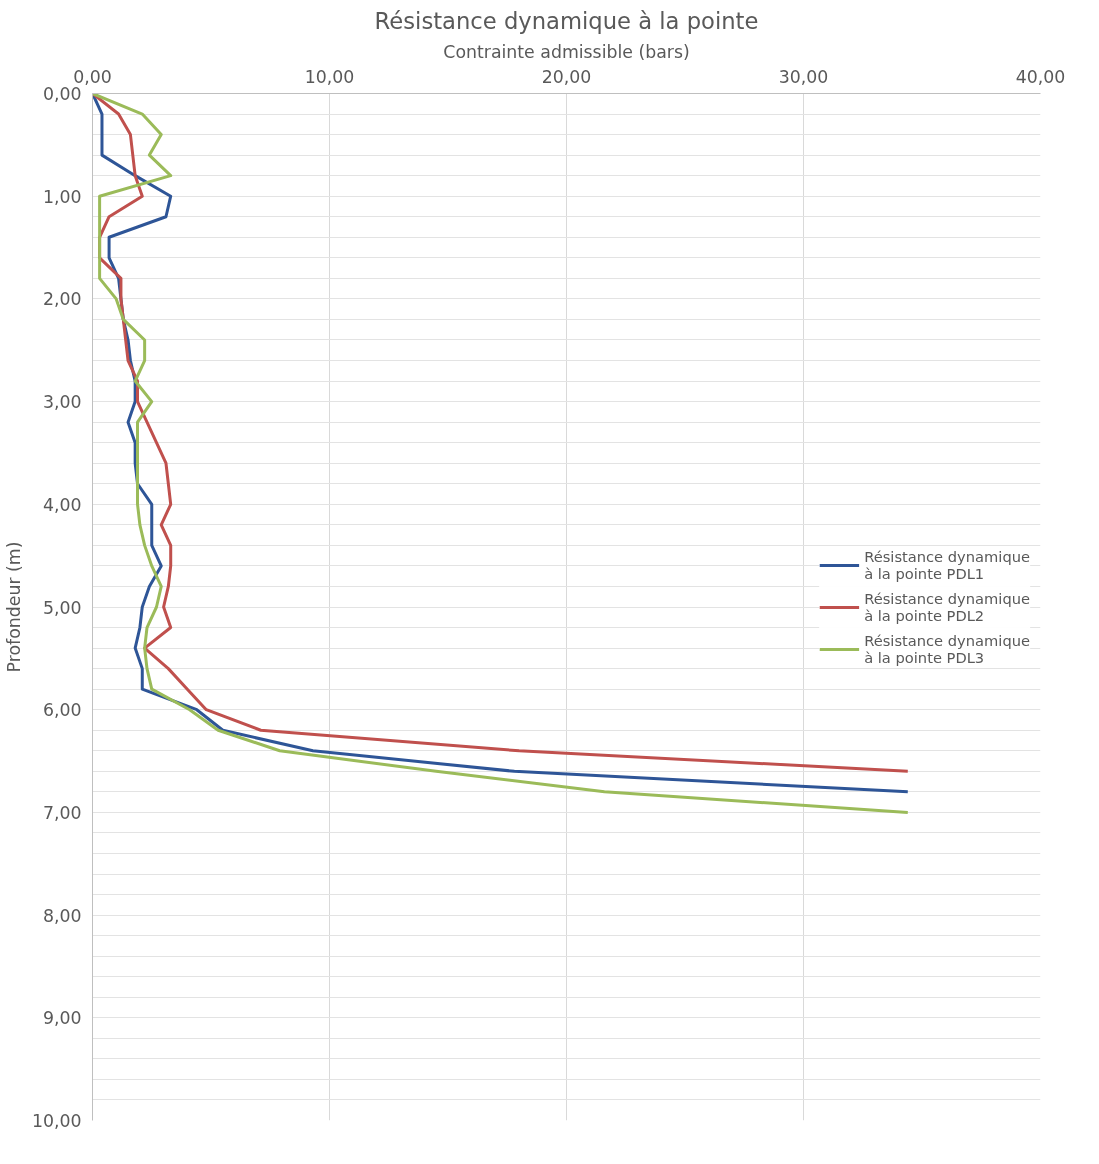 This screenshot has height=1164, width=1099. What do you see at coordinates (329, 76) in the screenshot?
I see `x-tick-label: 10,00` at bounding box center [329, 76].